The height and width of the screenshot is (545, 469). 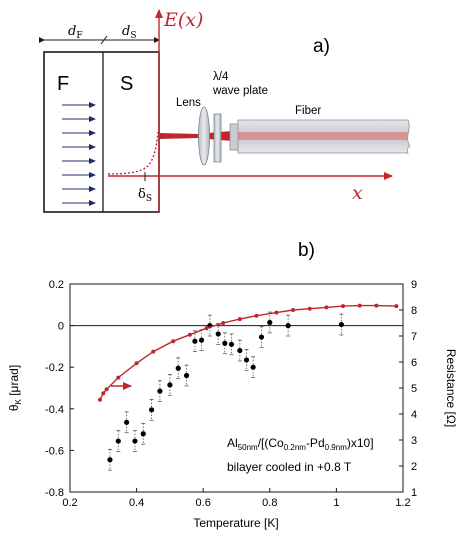 What do you see at coordinates (136, 503) in the screenshot?
I see `x-tick-label: 0.4` at bounding box center [136, 503].